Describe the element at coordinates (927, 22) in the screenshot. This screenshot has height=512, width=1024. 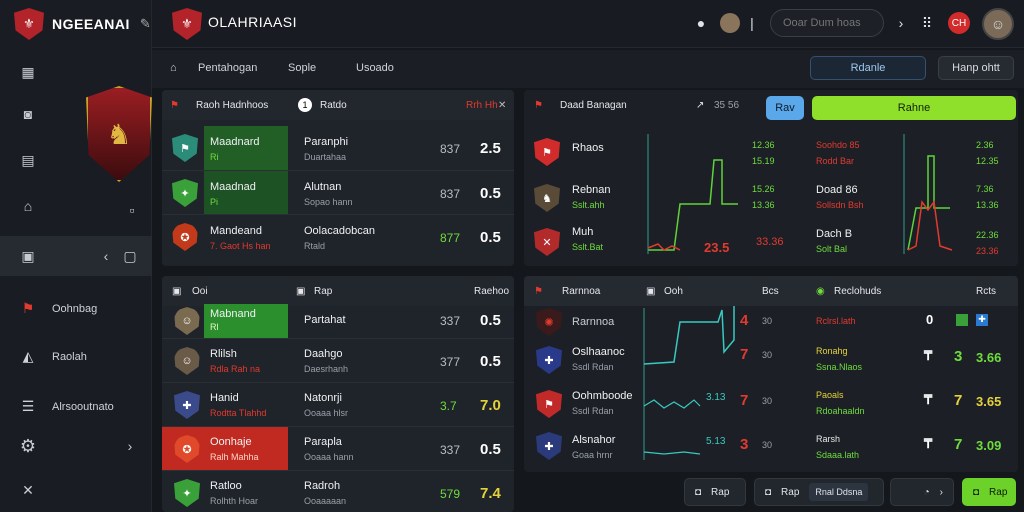
I see `apps-grid-icon: ⠿` at that location.